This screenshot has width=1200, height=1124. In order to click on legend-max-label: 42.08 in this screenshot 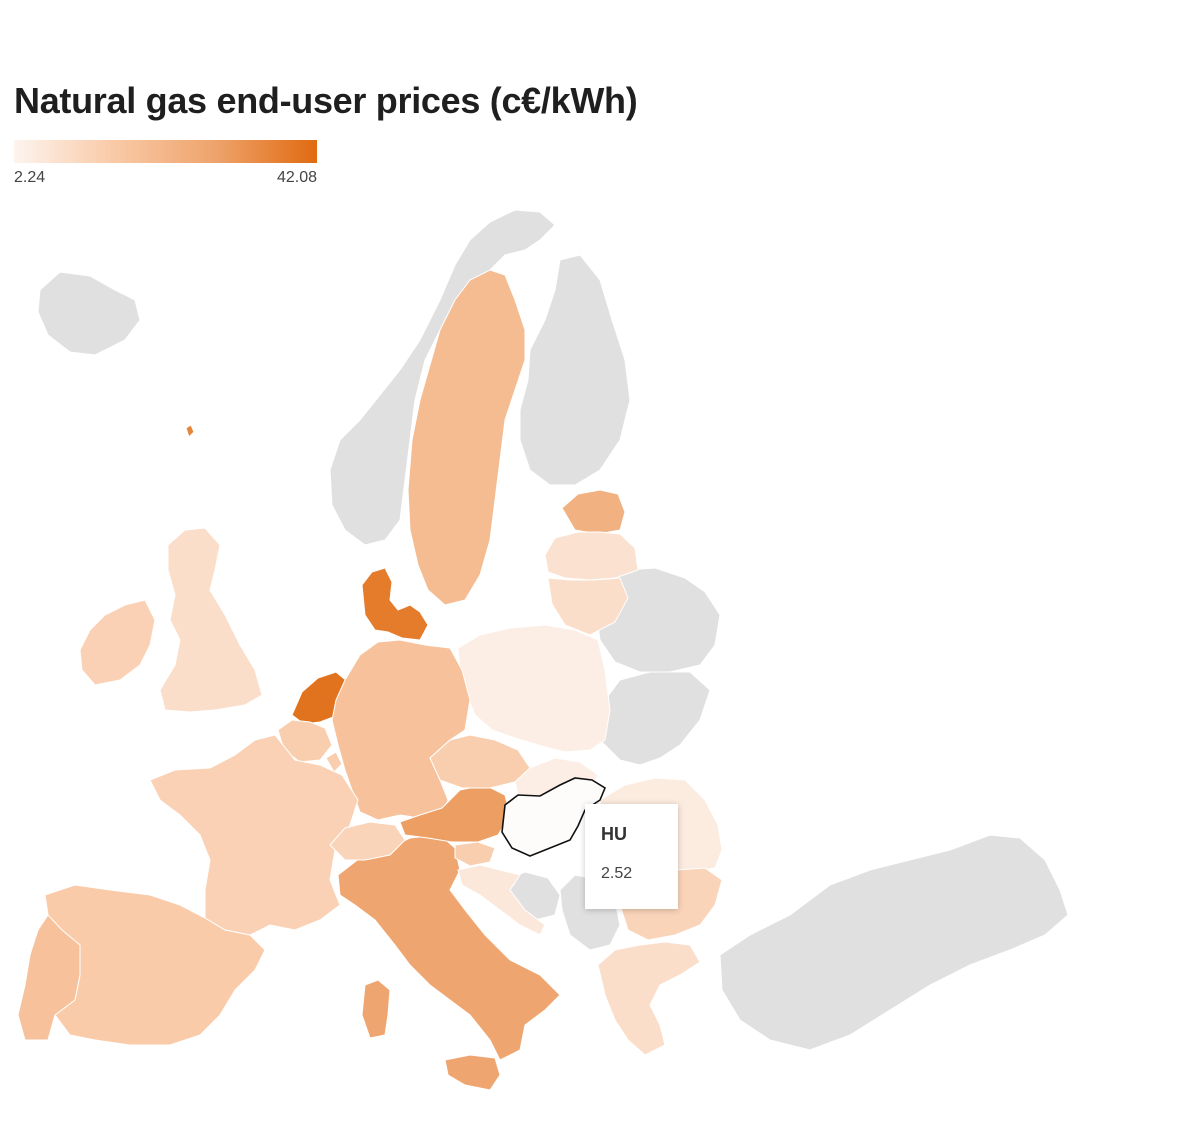, I will do `click(296, 177)`.